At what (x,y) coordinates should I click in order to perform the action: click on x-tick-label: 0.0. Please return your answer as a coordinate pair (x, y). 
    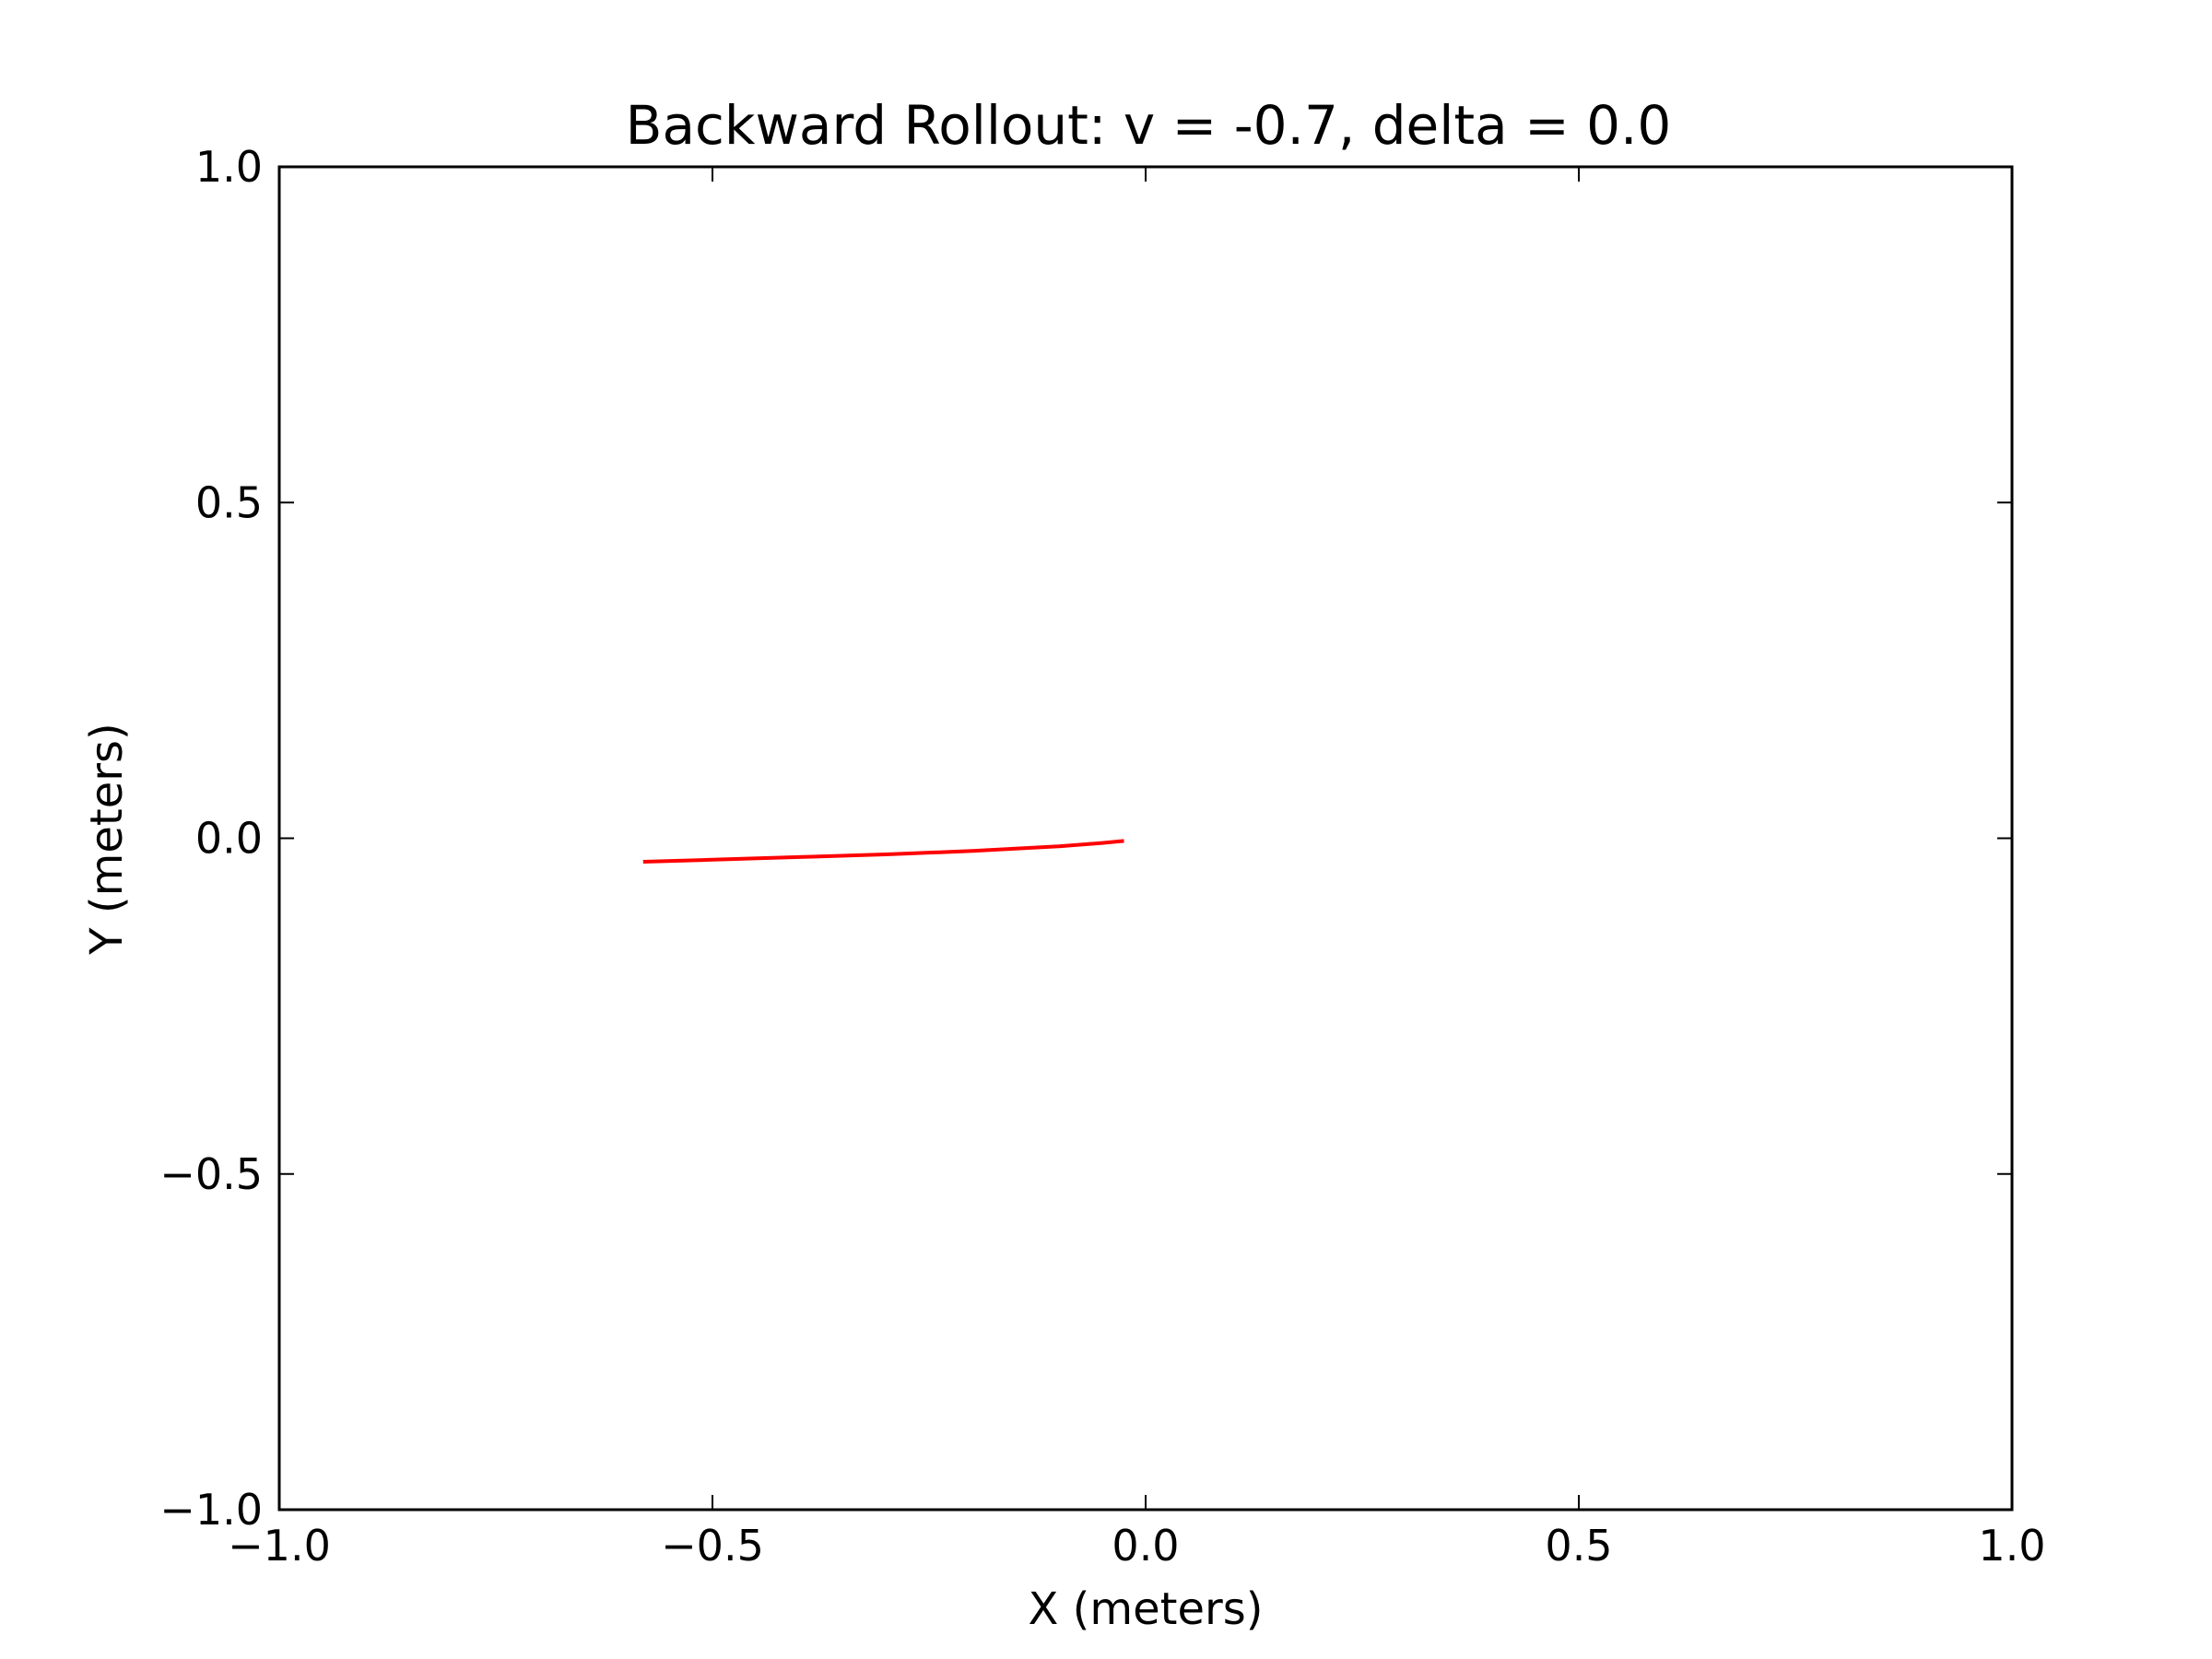
    Looking at the image, I should click on (1145, 1546).